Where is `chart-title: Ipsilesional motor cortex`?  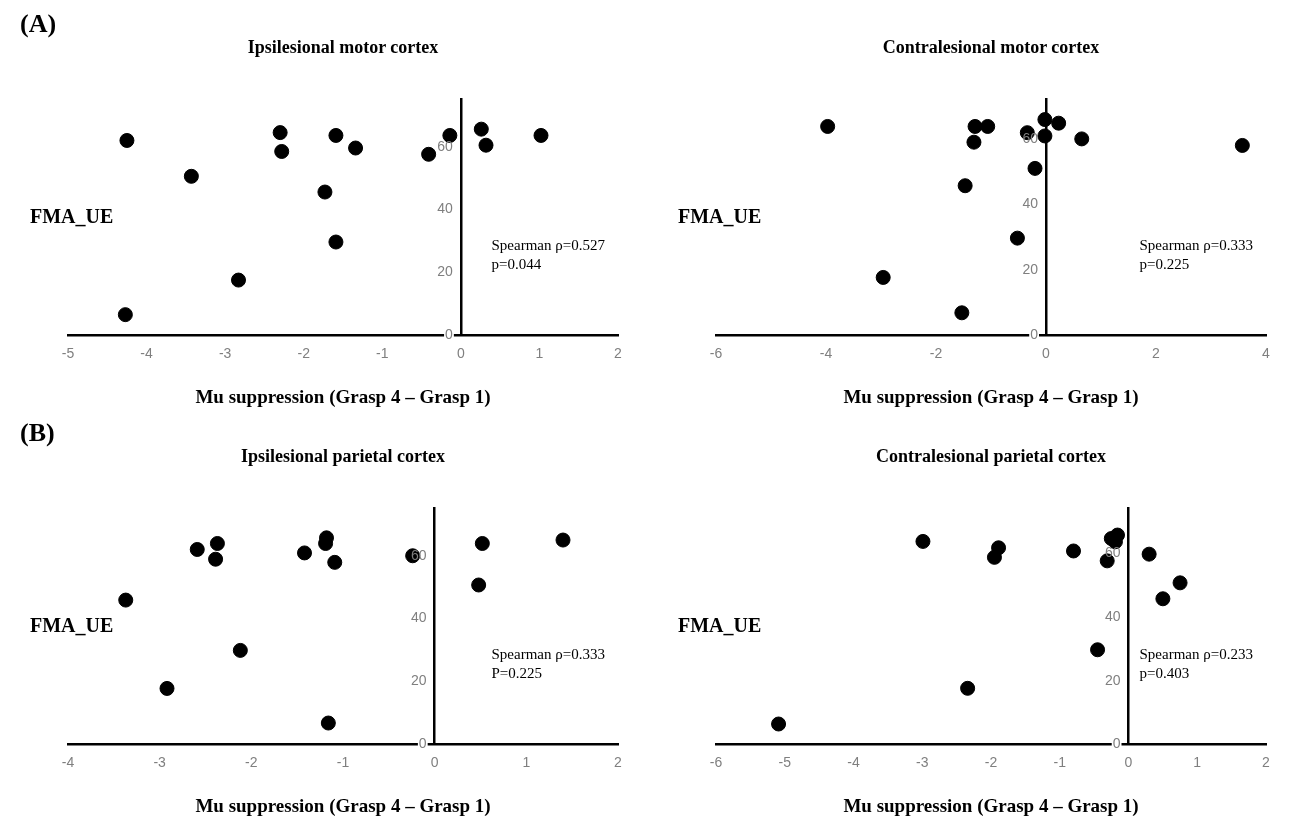 chart-title: Ipsilesional motor cortex is located at coordinates (343, 47).